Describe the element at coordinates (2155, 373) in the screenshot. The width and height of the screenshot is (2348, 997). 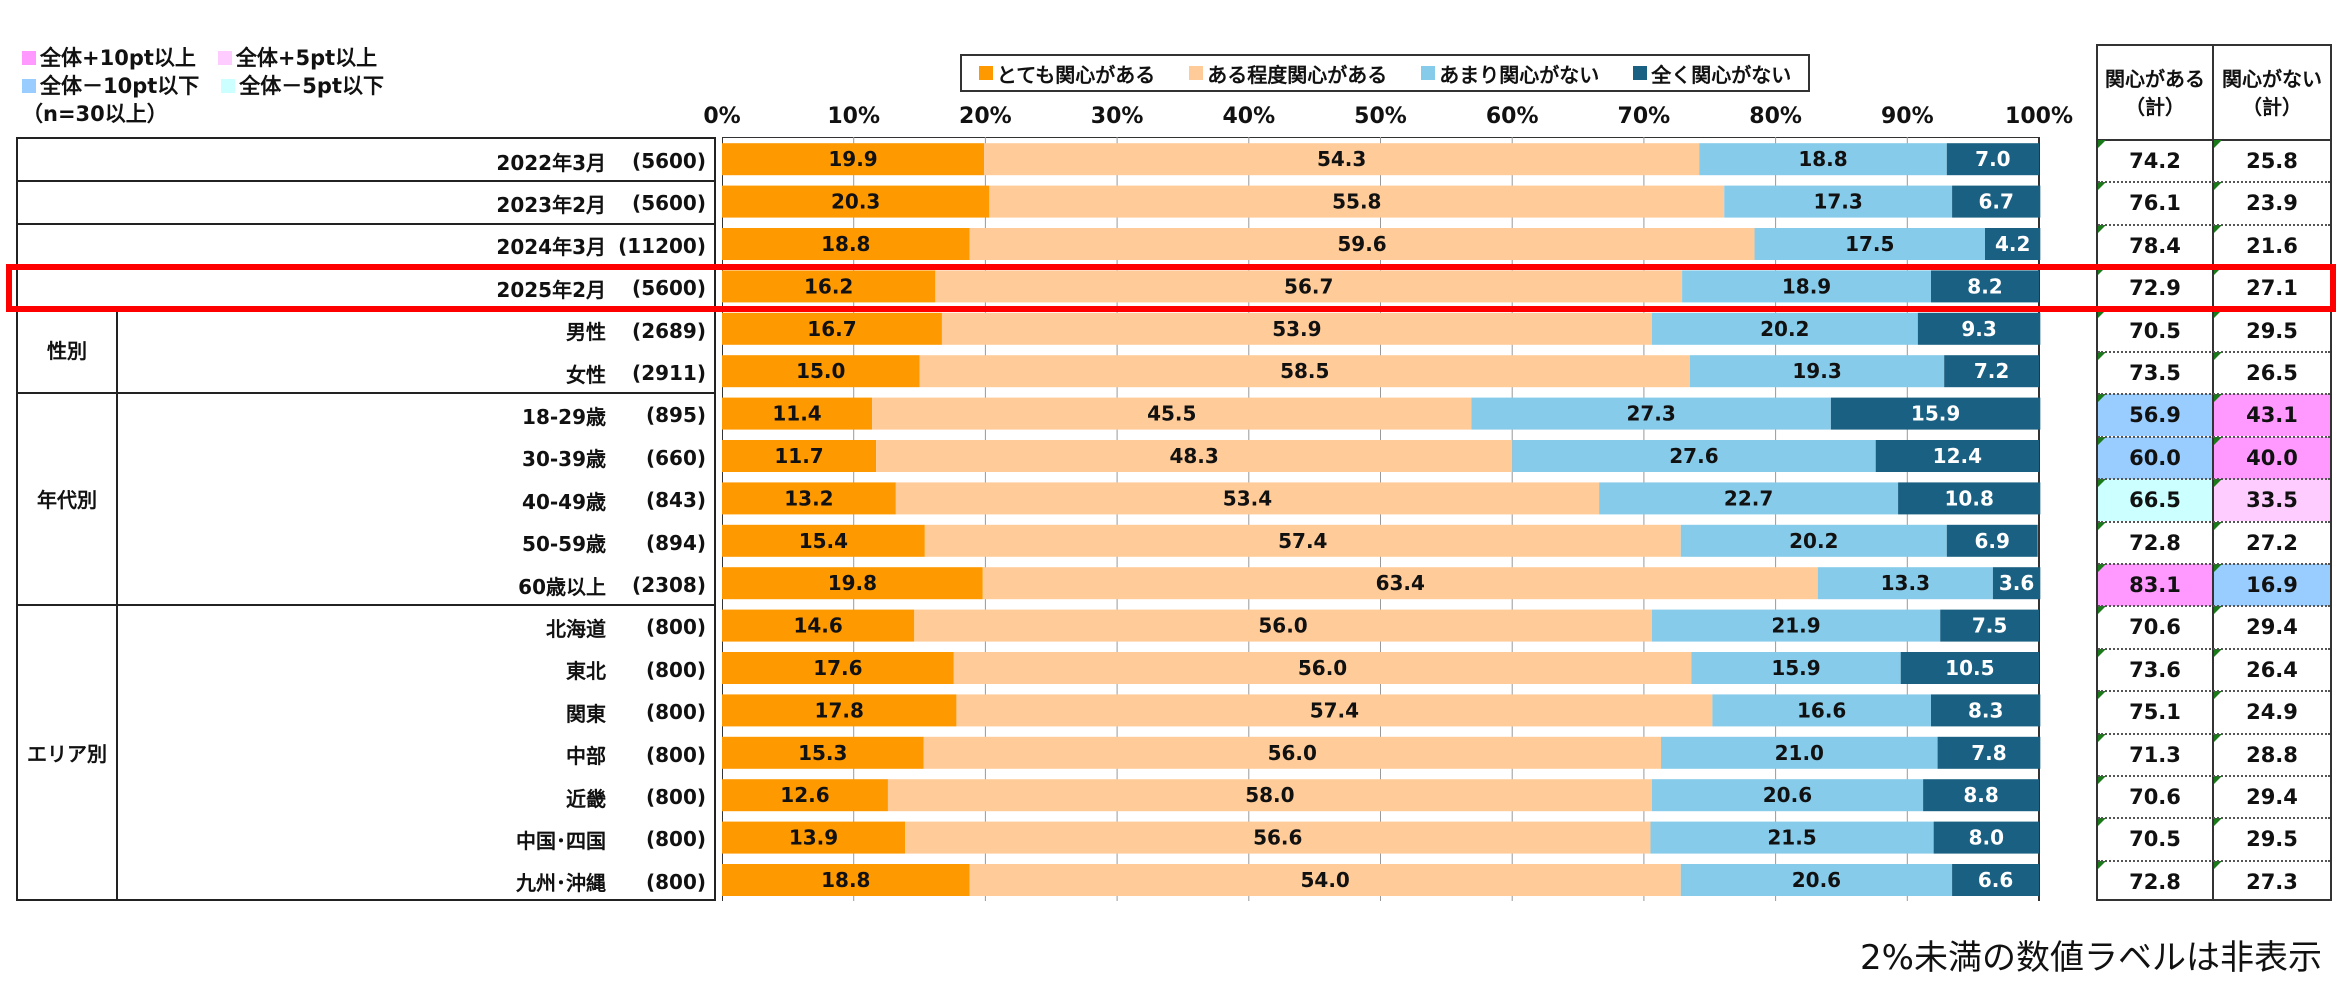
I see `total-interested-cell: 73.5` at that location.